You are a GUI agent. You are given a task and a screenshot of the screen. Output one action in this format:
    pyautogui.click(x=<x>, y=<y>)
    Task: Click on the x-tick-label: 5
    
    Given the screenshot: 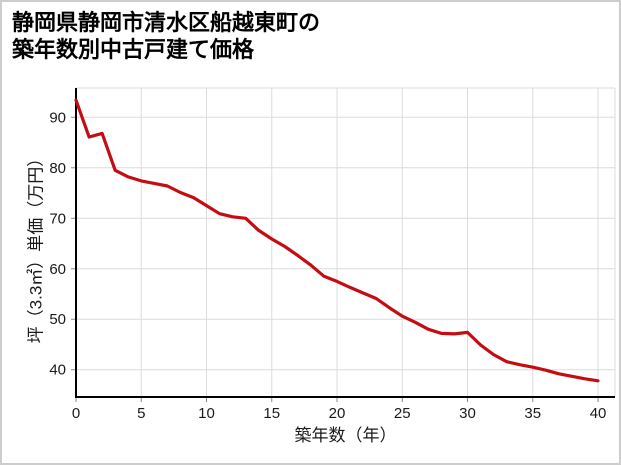 What is the action you would take?
    pyautogui.click(x=141, y=413)
    